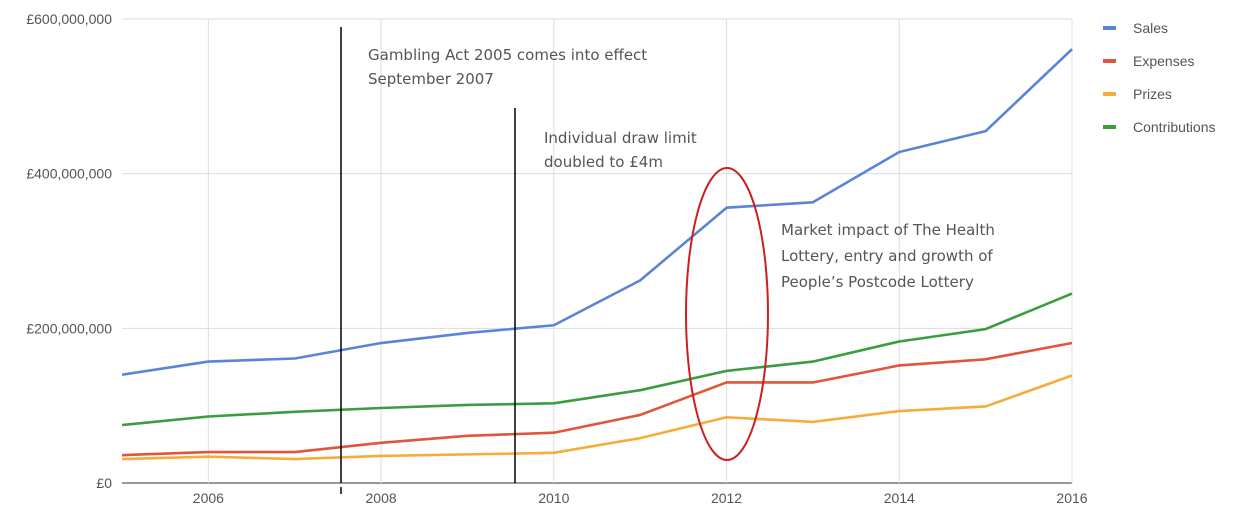  Describe the element at coordinates (1152, 94) in the screenshot. I see `legend-label: Prizes` at that location.